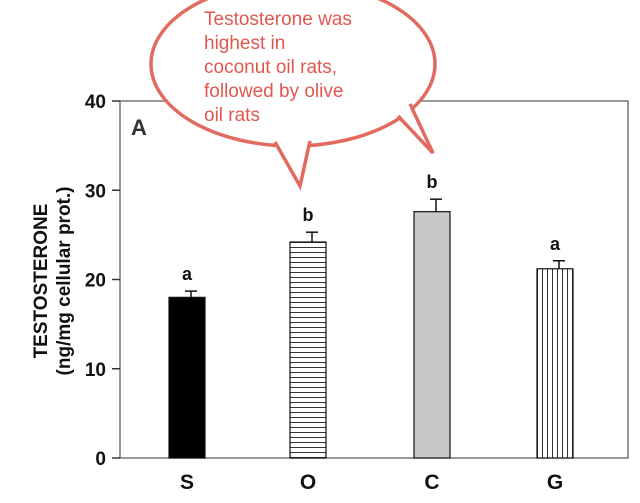 This screenshot has height=503, width=640. What do you see at coordinates (555, 244) in the screenshot?
I see `significance-label-G: a` at bounding box center [555, 244].